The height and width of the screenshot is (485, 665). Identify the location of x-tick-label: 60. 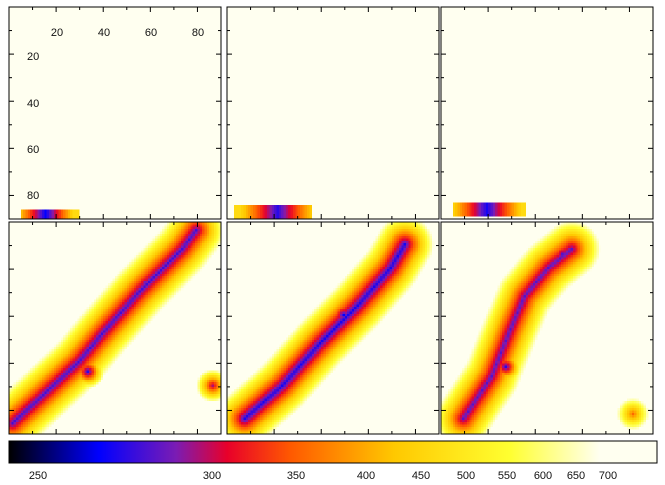
(151, 33).